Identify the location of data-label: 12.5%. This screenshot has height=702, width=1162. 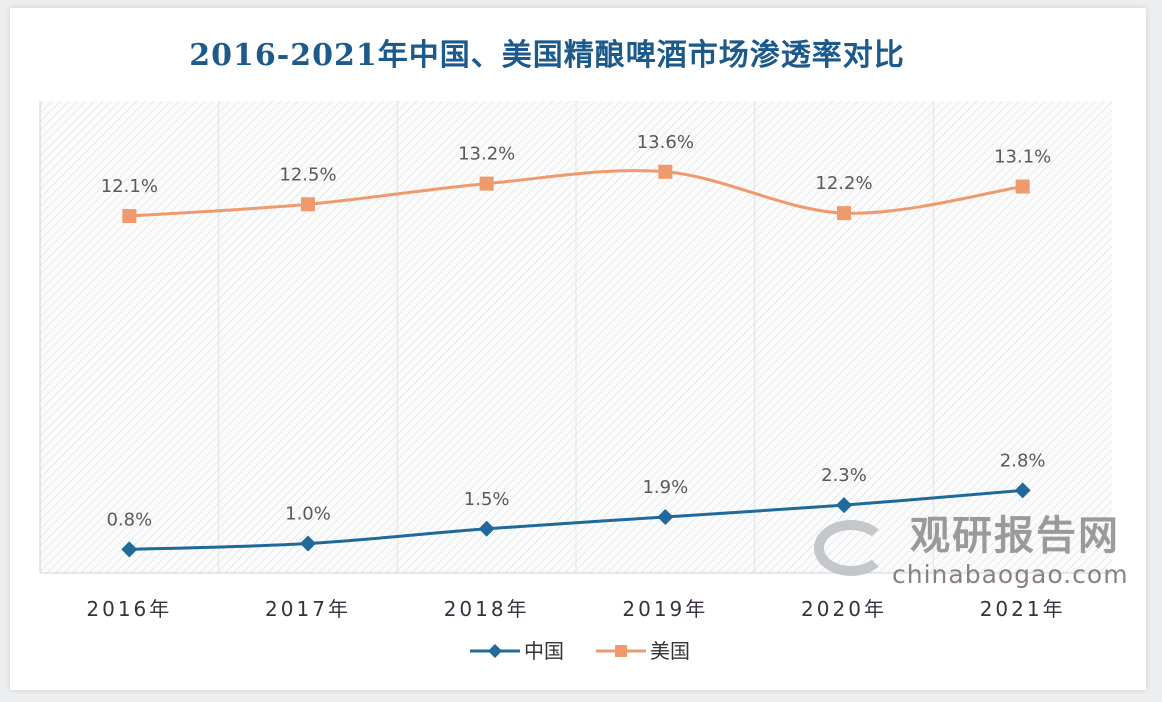
(307, 174).